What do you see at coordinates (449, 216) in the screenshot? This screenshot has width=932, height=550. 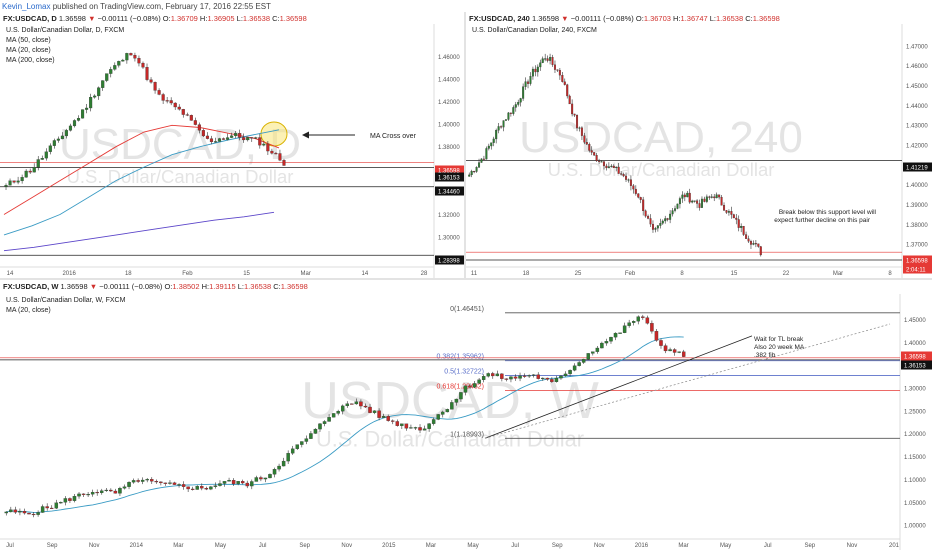 I see `y-tick-label: 1.32000` at bounding box center [449, 216].